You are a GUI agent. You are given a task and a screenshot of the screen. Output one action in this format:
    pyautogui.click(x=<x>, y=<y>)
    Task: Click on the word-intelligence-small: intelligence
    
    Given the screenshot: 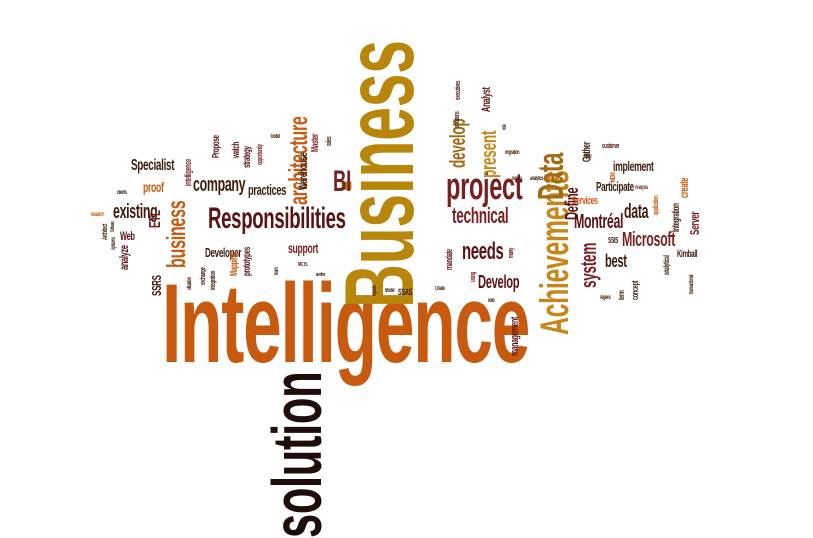 What is the action you would take?
    pyautogui.click(x=188, y=172)
    